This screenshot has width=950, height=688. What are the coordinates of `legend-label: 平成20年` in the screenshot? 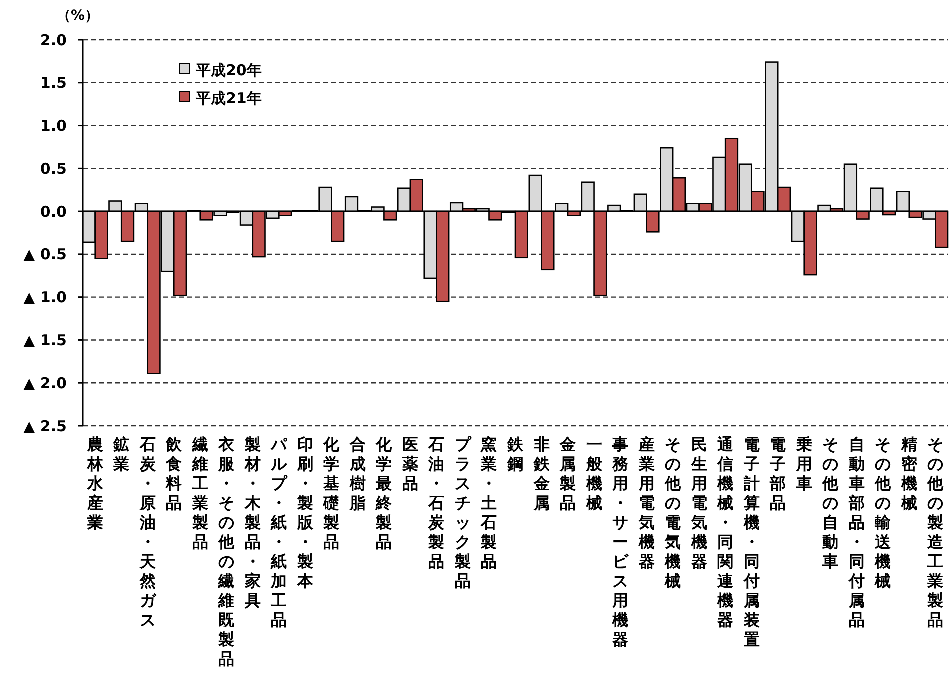 It's located at (228, 70).